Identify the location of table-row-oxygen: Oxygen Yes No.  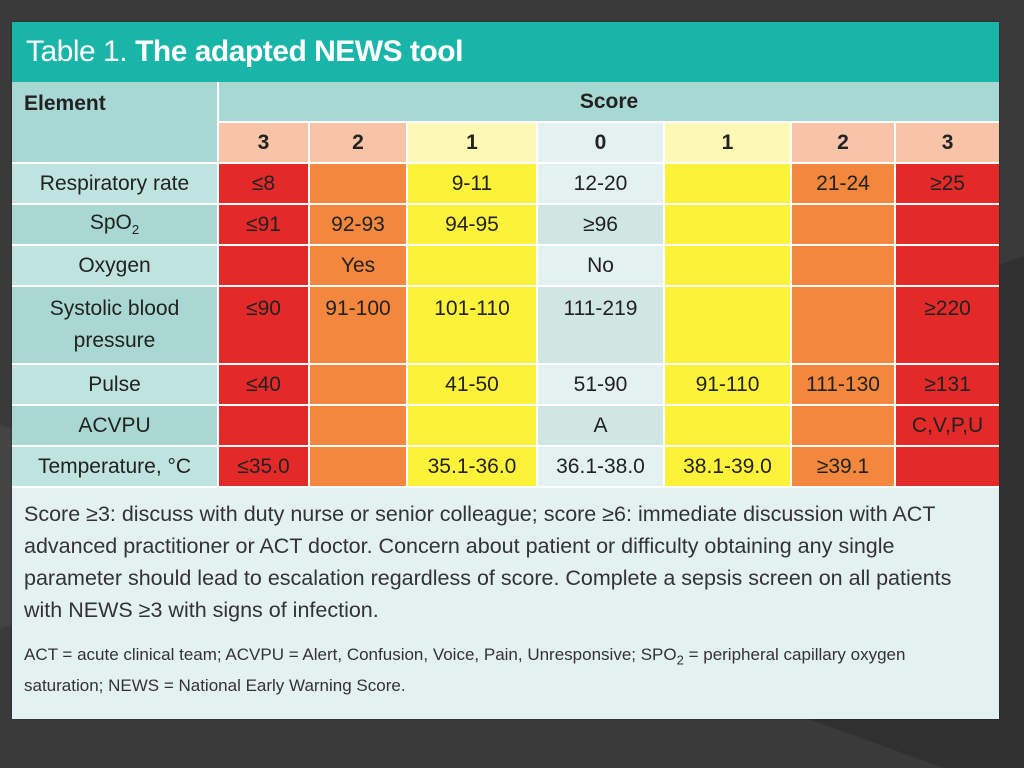
(506, 266).